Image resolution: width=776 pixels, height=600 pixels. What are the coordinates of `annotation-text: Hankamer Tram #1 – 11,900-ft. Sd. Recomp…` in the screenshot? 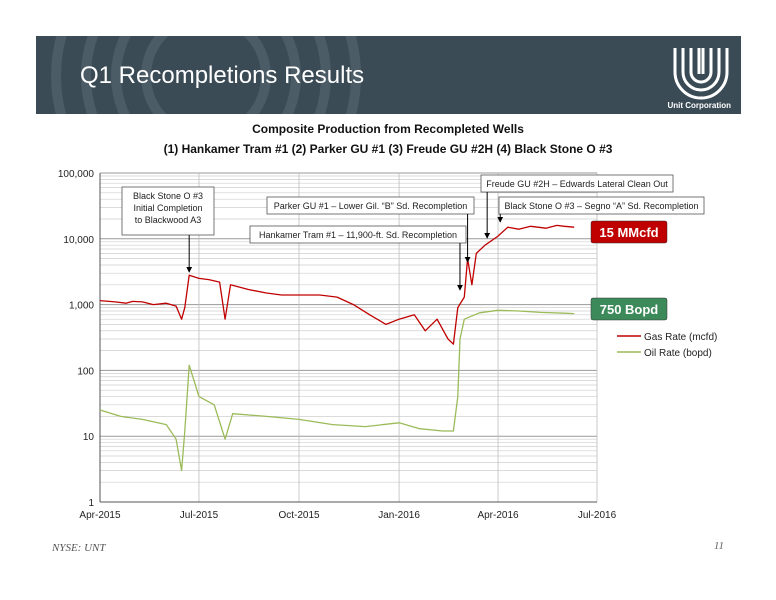 It's located at (358, 235).